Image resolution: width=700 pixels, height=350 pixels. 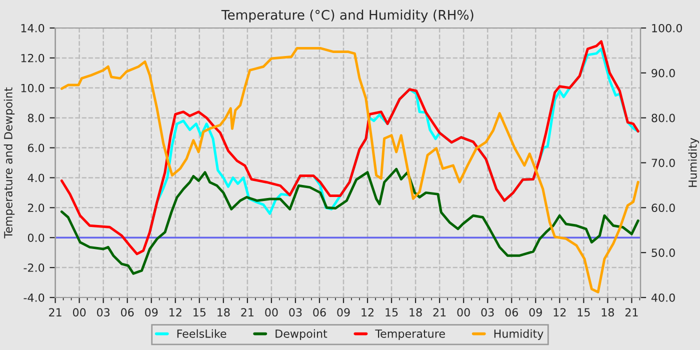 I want to click on y-axis-title: Temperature and Dewpoint, so click(x=9, y=162).